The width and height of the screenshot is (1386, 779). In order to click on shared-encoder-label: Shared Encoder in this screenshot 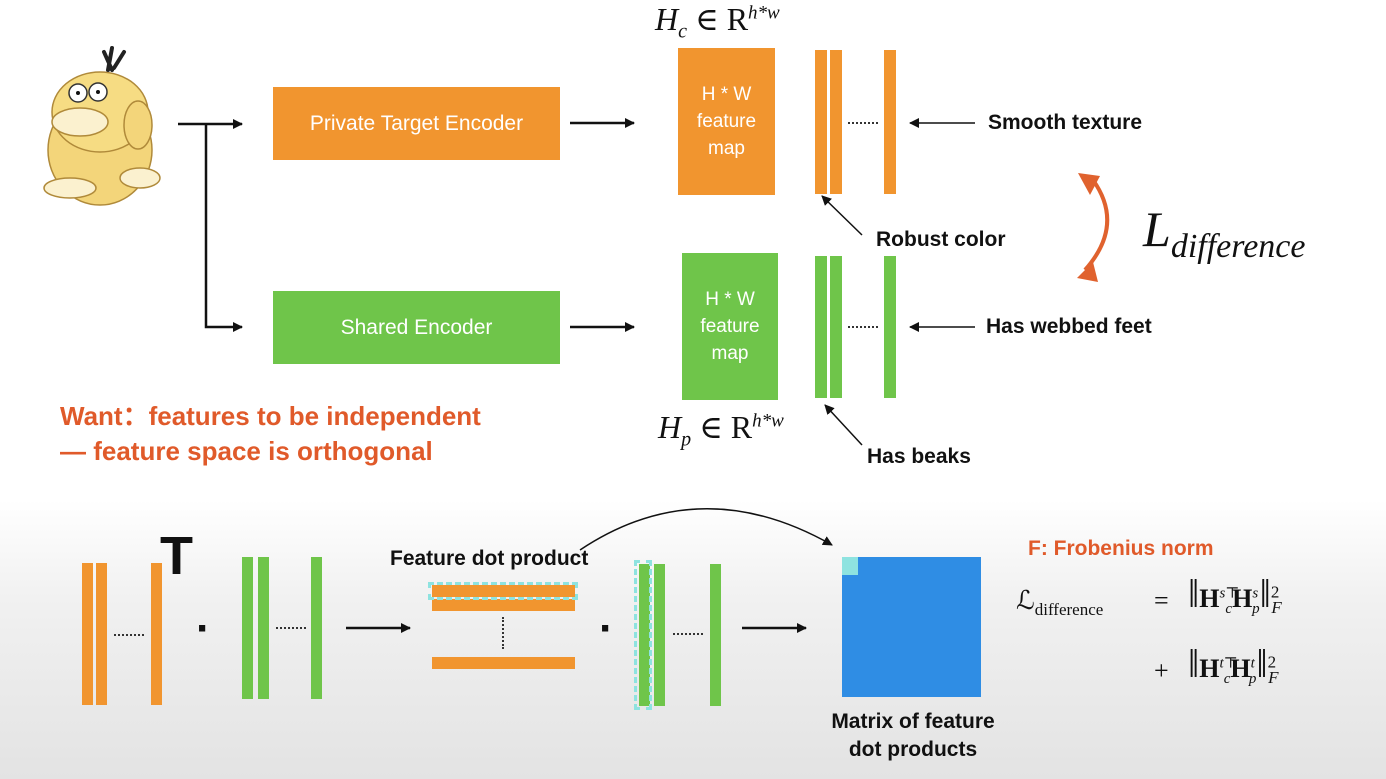, I will do `click(416, 327)`.